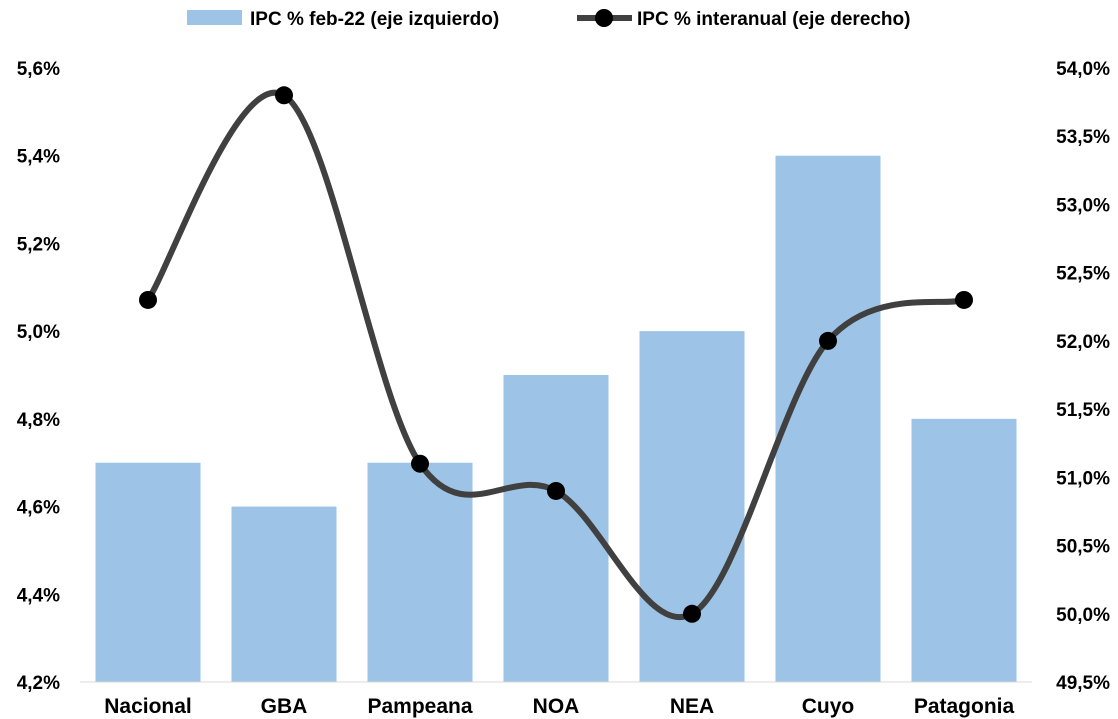 The width and height of the screenshot is (1118, 719). I want to click on bar-cuyo, so click(828, 418).